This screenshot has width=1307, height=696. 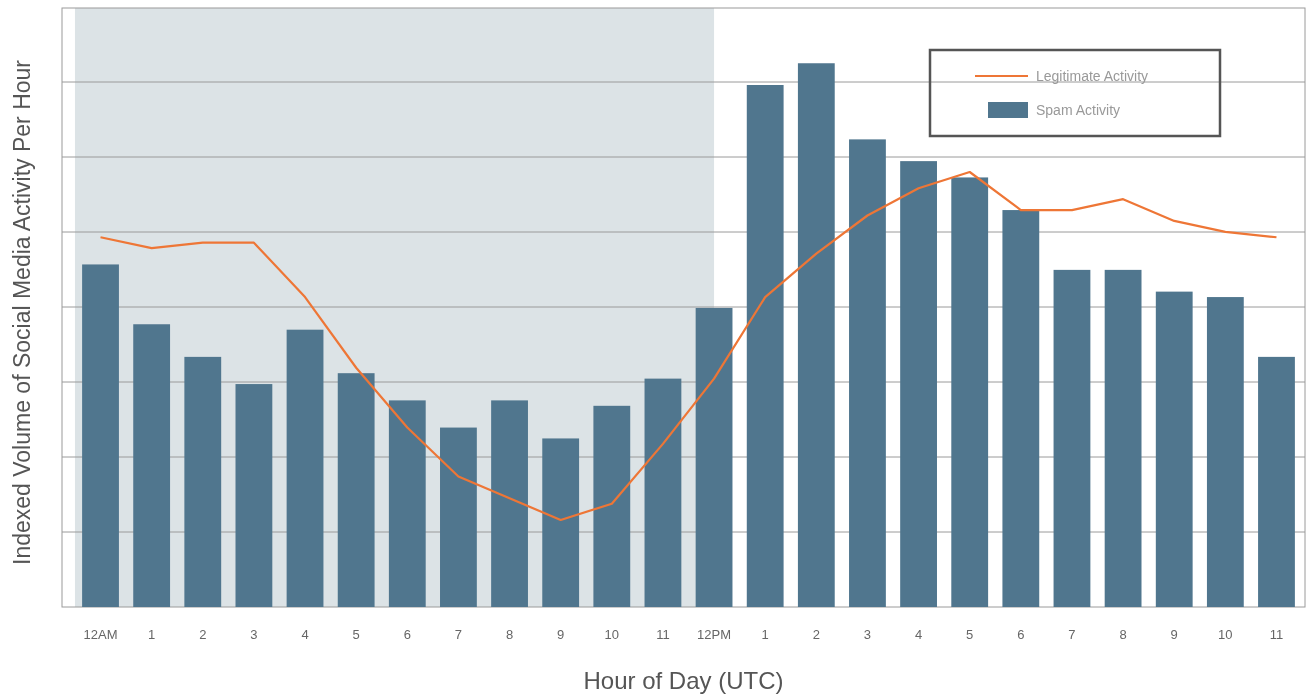 What do you see at coordinates (1078, 110) in the screenshot?
I see `legend-label: Spam Activity` at bounding box center [1078, 110].